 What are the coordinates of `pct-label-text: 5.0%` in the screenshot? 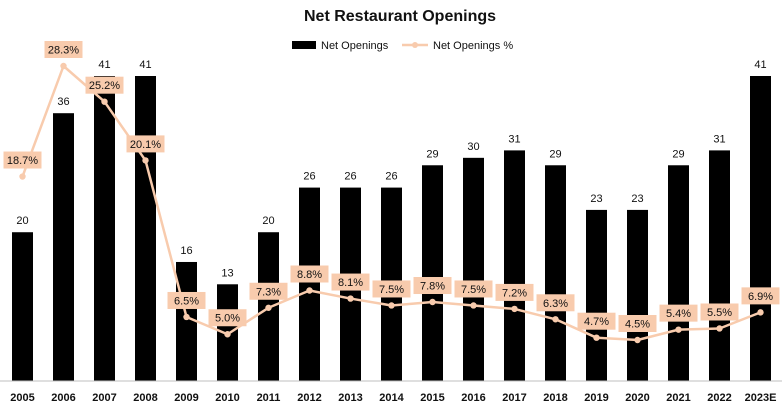 It's located at (227, 319).